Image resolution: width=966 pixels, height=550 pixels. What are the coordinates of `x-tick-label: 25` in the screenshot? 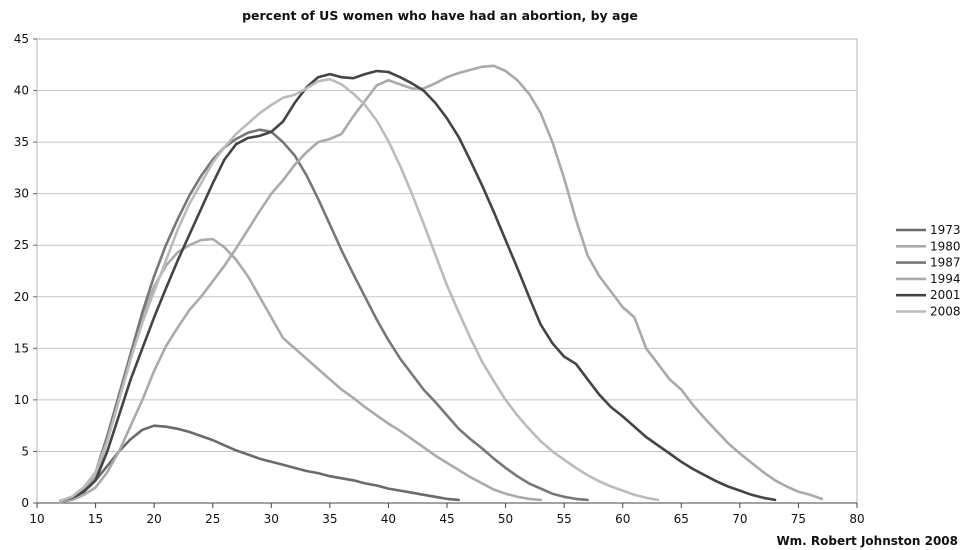 It's located at (212, 519).